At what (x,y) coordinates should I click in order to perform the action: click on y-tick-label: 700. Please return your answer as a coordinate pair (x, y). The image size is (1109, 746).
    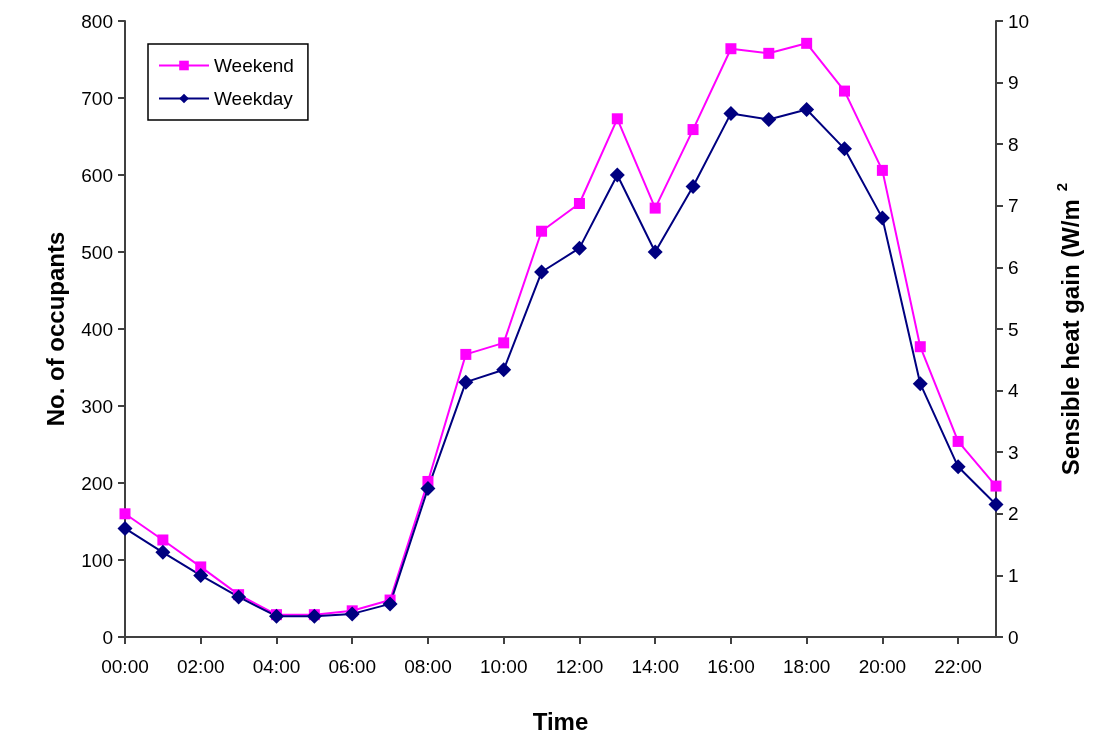
    Looking at the image, I should click on (97, 98).